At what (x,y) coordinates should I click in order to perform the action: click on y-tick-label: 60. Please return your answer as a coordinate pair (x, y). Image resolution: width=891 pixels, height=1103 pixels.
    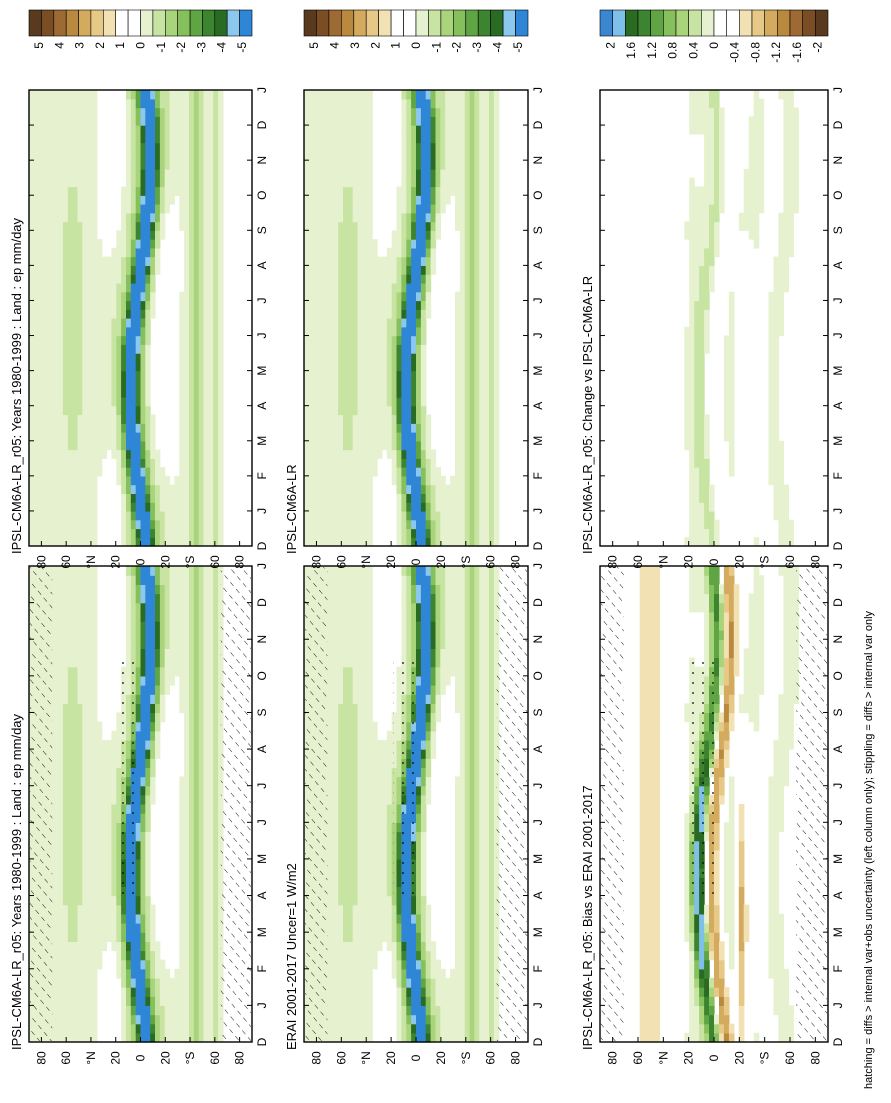
    Looking at the image, I should click on (66, 562).